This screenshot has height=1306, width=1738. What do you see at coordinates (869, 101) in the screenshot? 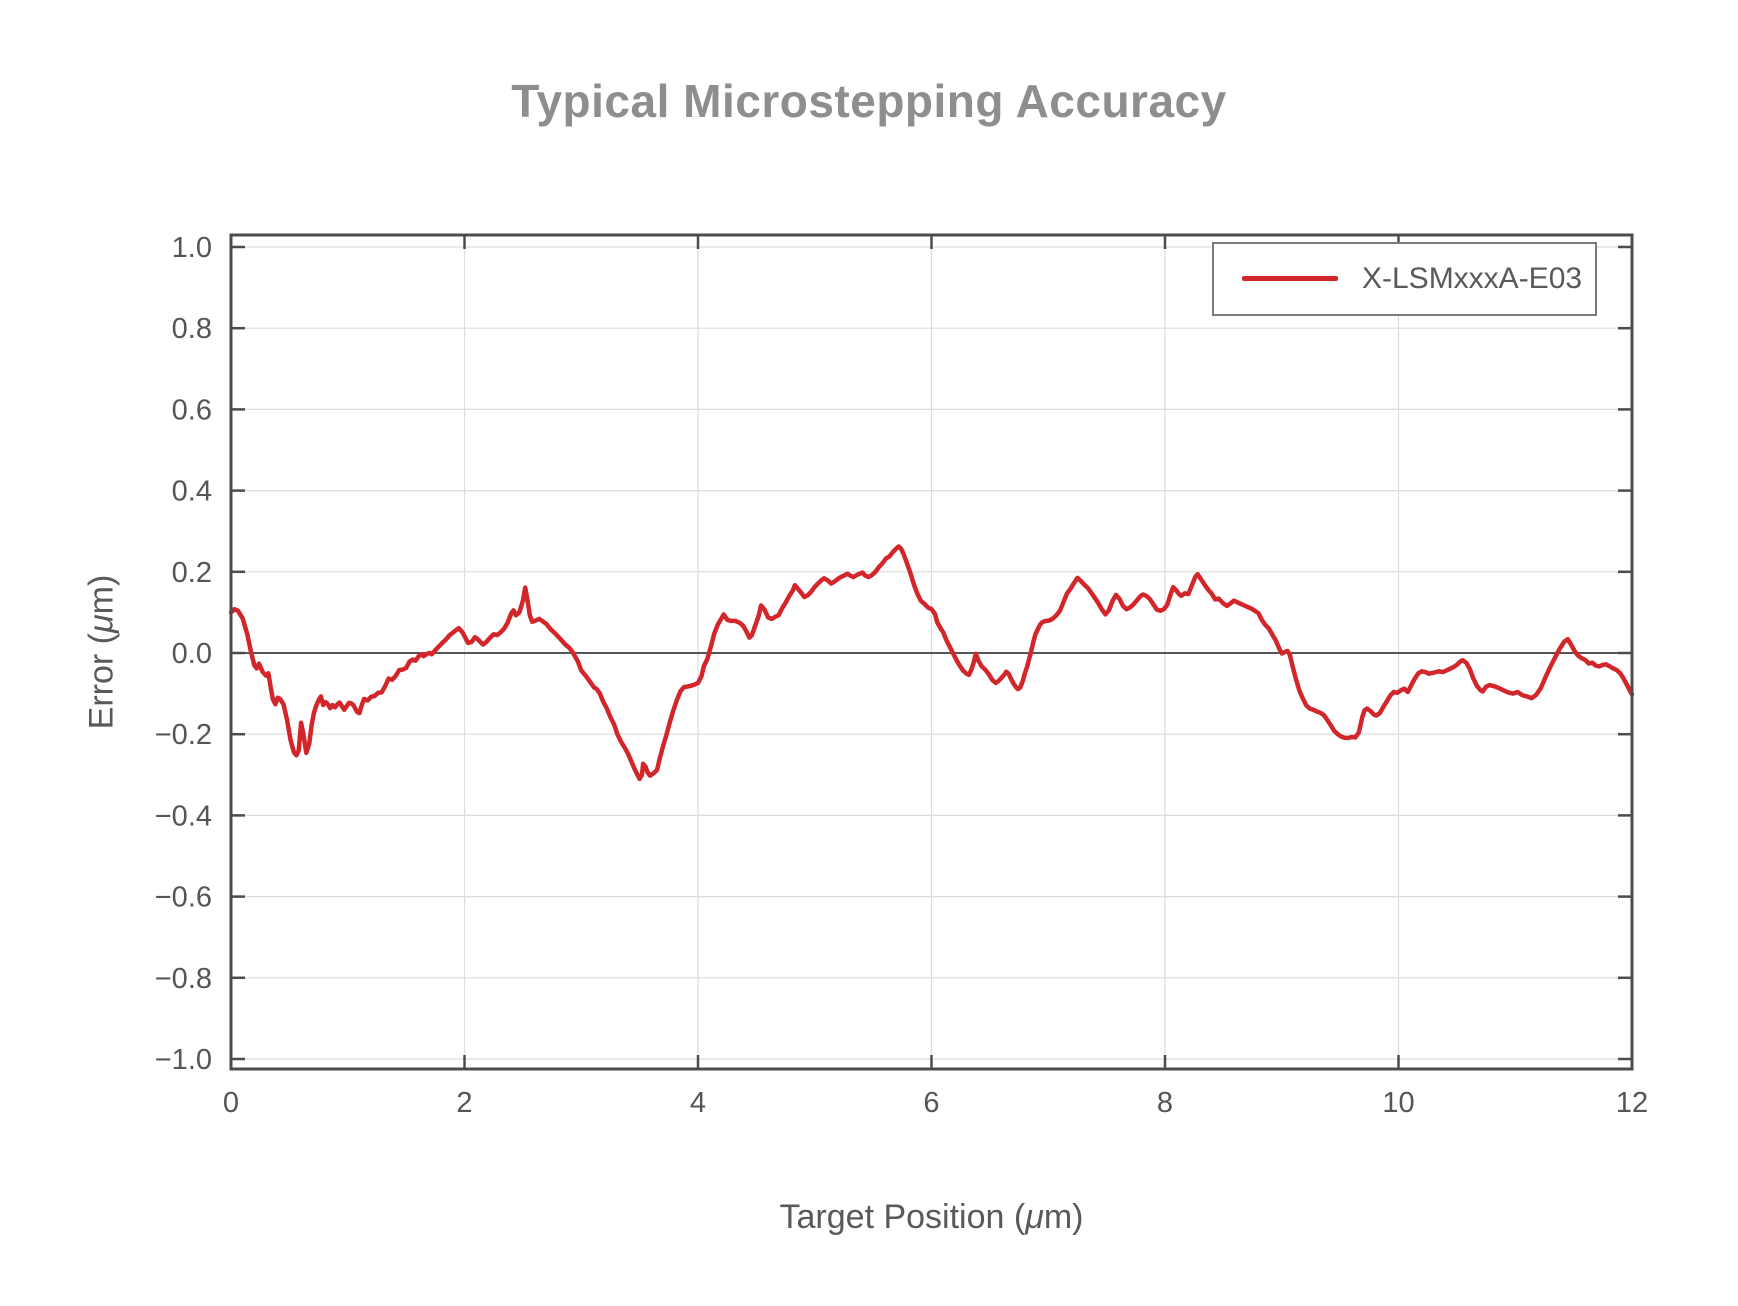
I see `chart-title: Typical Microstepping Accuracy` at bounding box center [869, 101].